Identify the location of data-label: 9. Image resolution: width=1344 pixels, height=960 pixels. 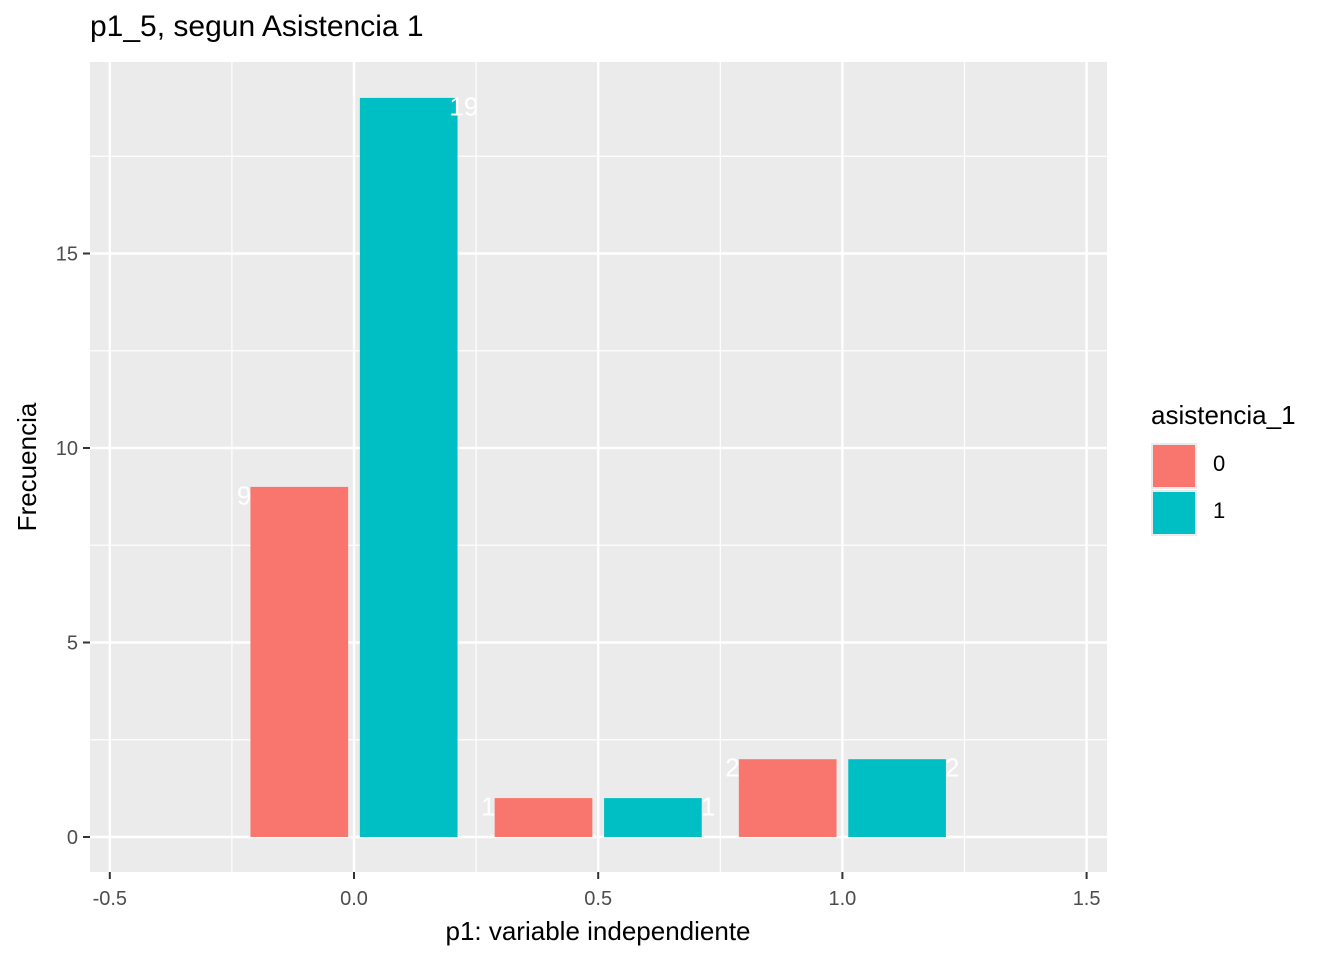
(244, 495).